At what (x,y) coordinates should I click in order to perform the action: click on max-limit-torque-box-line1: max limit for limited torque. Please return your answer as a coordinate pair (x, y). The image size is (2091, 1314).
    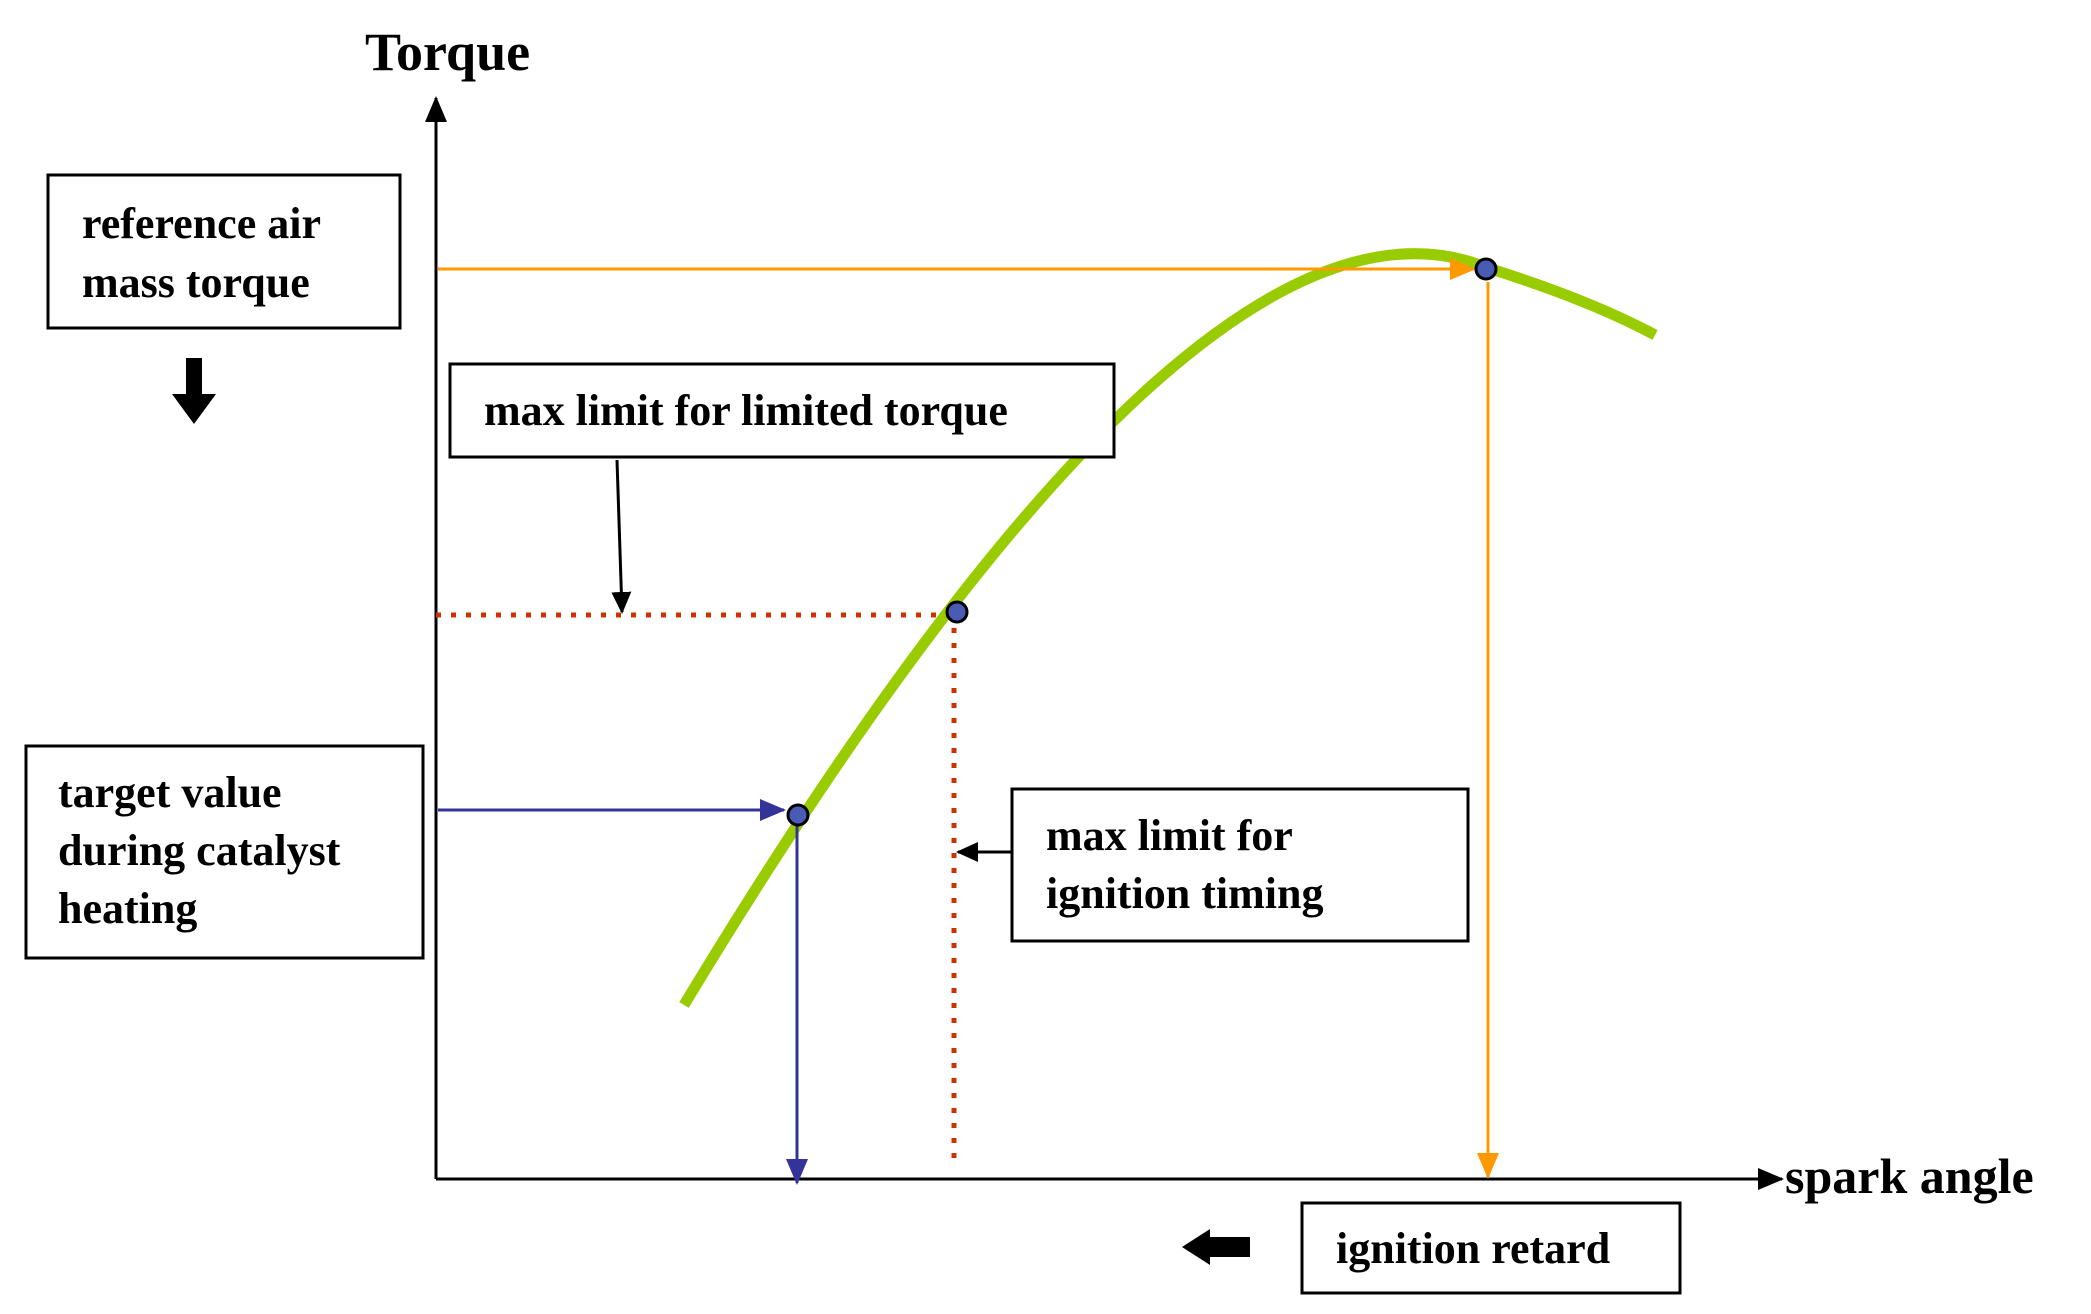
    Looking at the image, I should click on (746, 410).